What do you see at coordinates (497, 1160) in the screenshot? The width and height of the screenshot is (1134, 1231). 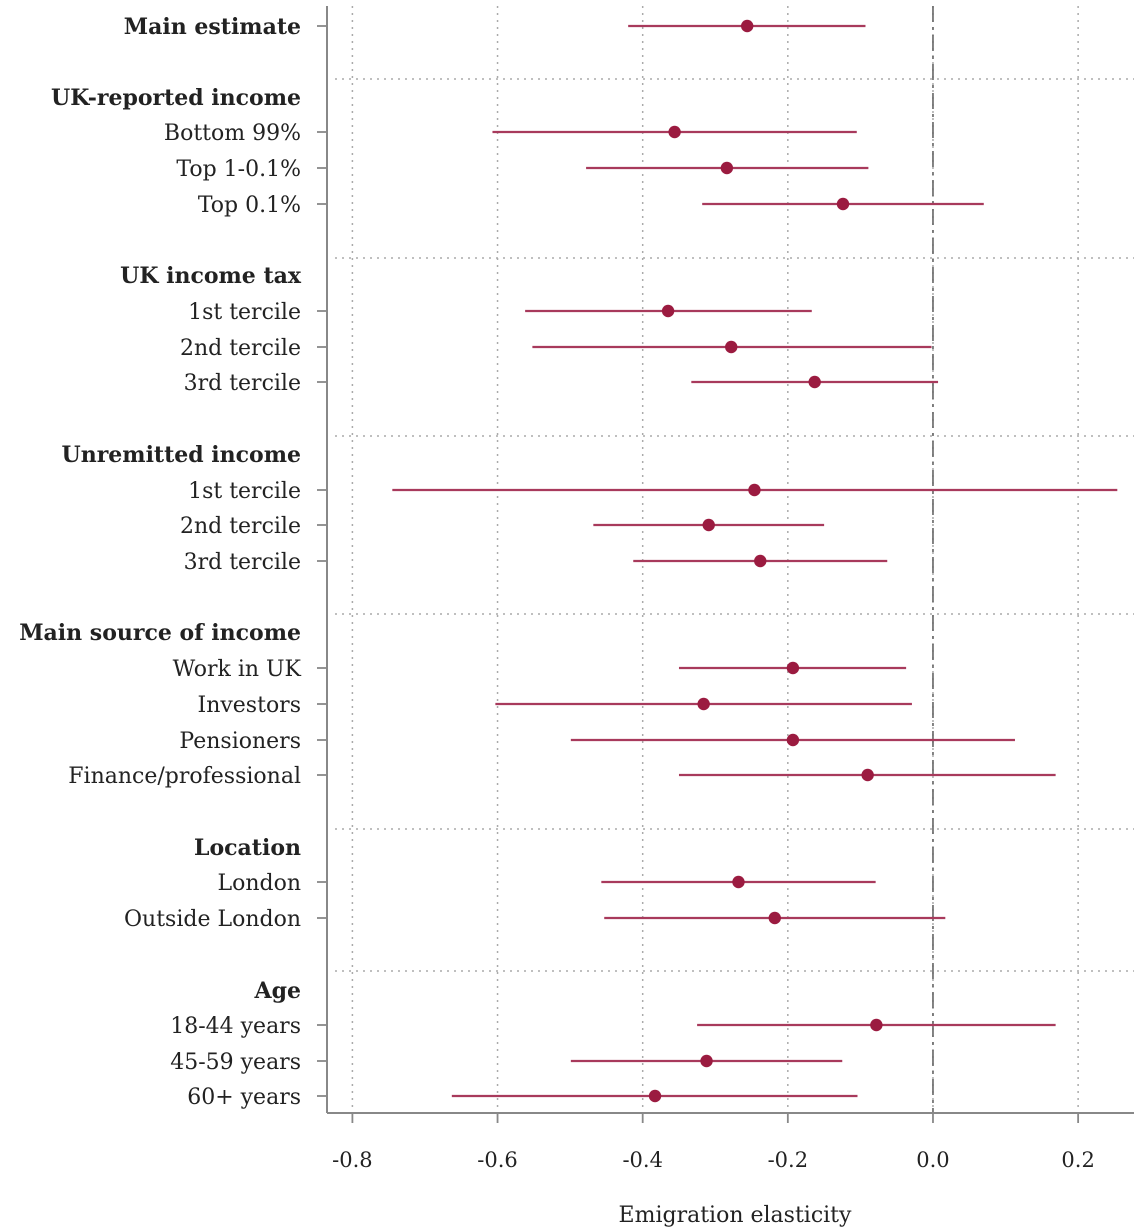 I see `x-tick-label: -0.6` at bounding box center [497, 1160].